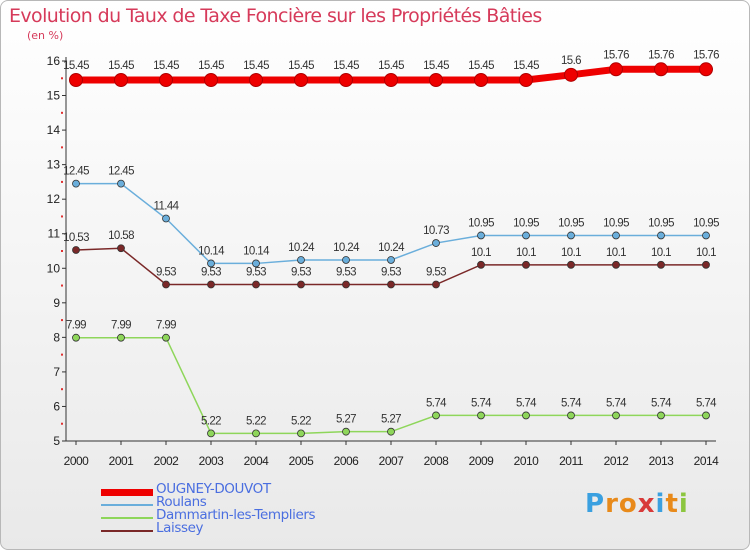 Image resolution: width=750 pixels, height=550 pixels. Describe the element at coordinates (646, 504) in the screenshot. I see `logo-letter: x` at that location.